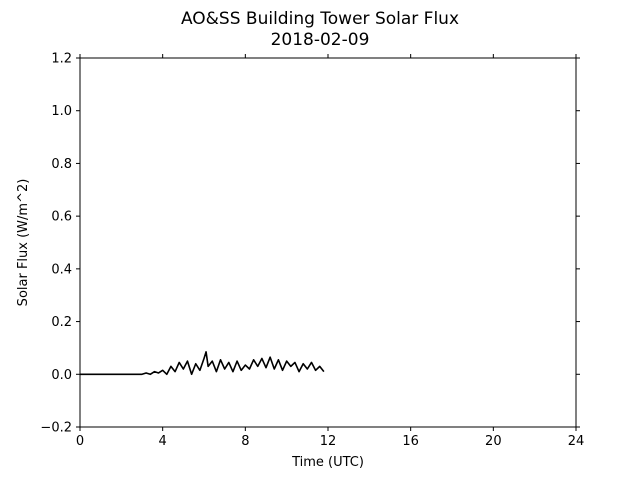 This screenshot has width=640, height=480. I want to click on y-axis-label: Solar Flux (W/m^2), so click(23, 243).